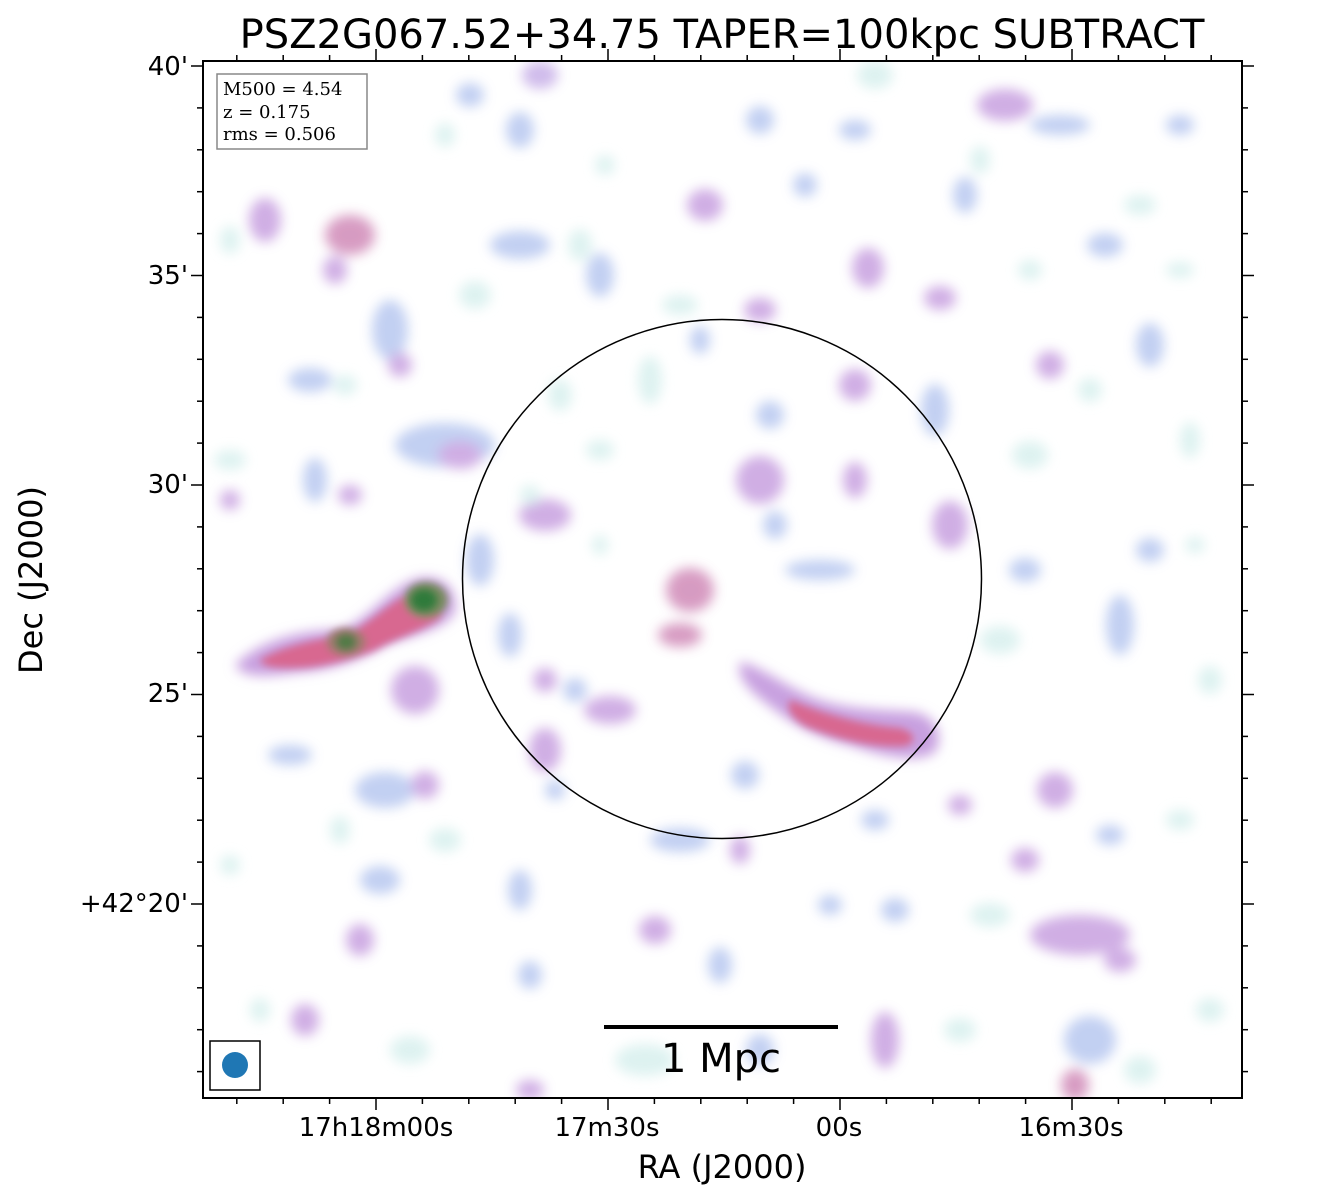  I want to click on y-tick-label: 35', so click(168, 276).